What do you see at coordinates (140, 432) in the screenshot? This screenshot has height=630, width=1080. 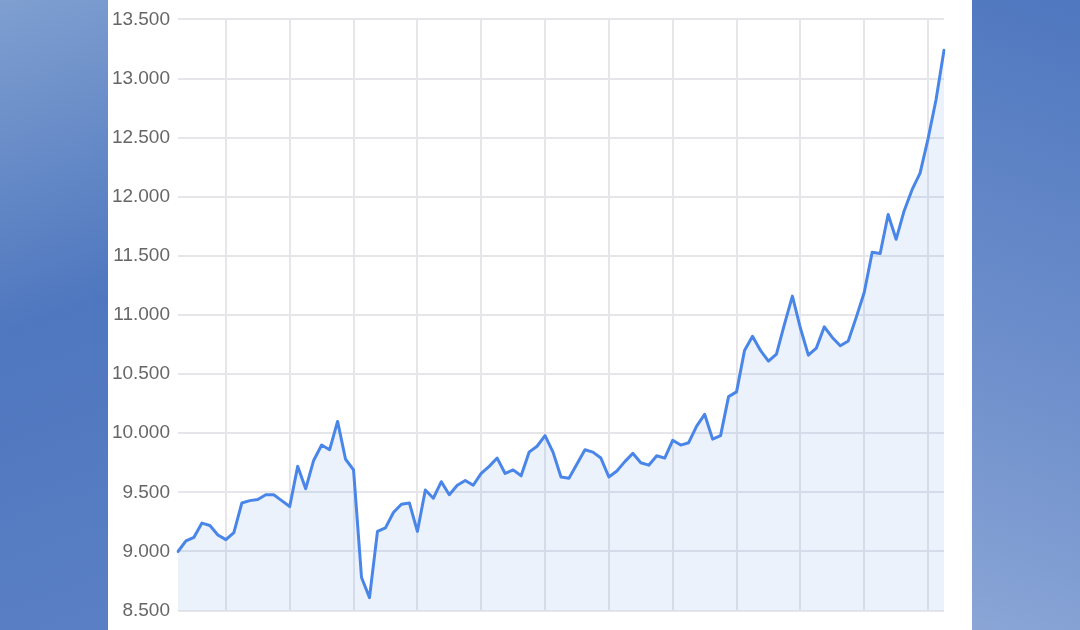 I see `y-tick-label: 10.000` at bounding box center [140, 432].